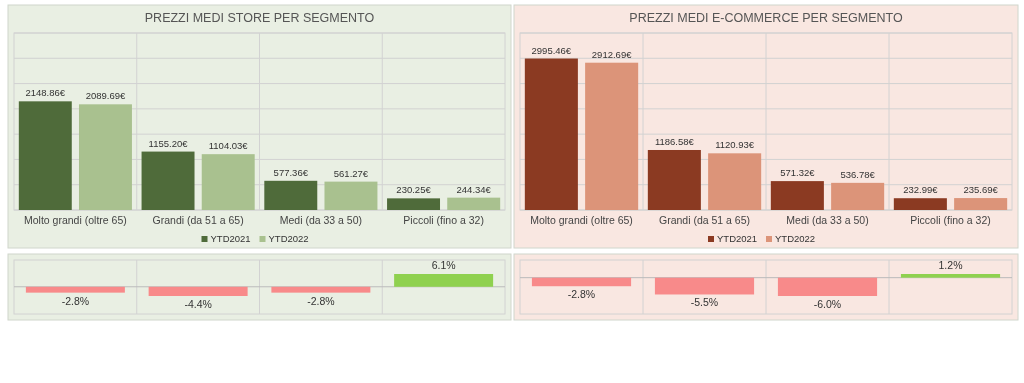  What do you see at coordinates (704, 302) in the screenshot?
I see `data-label: -5.5%` at bounding box center [704, 302].